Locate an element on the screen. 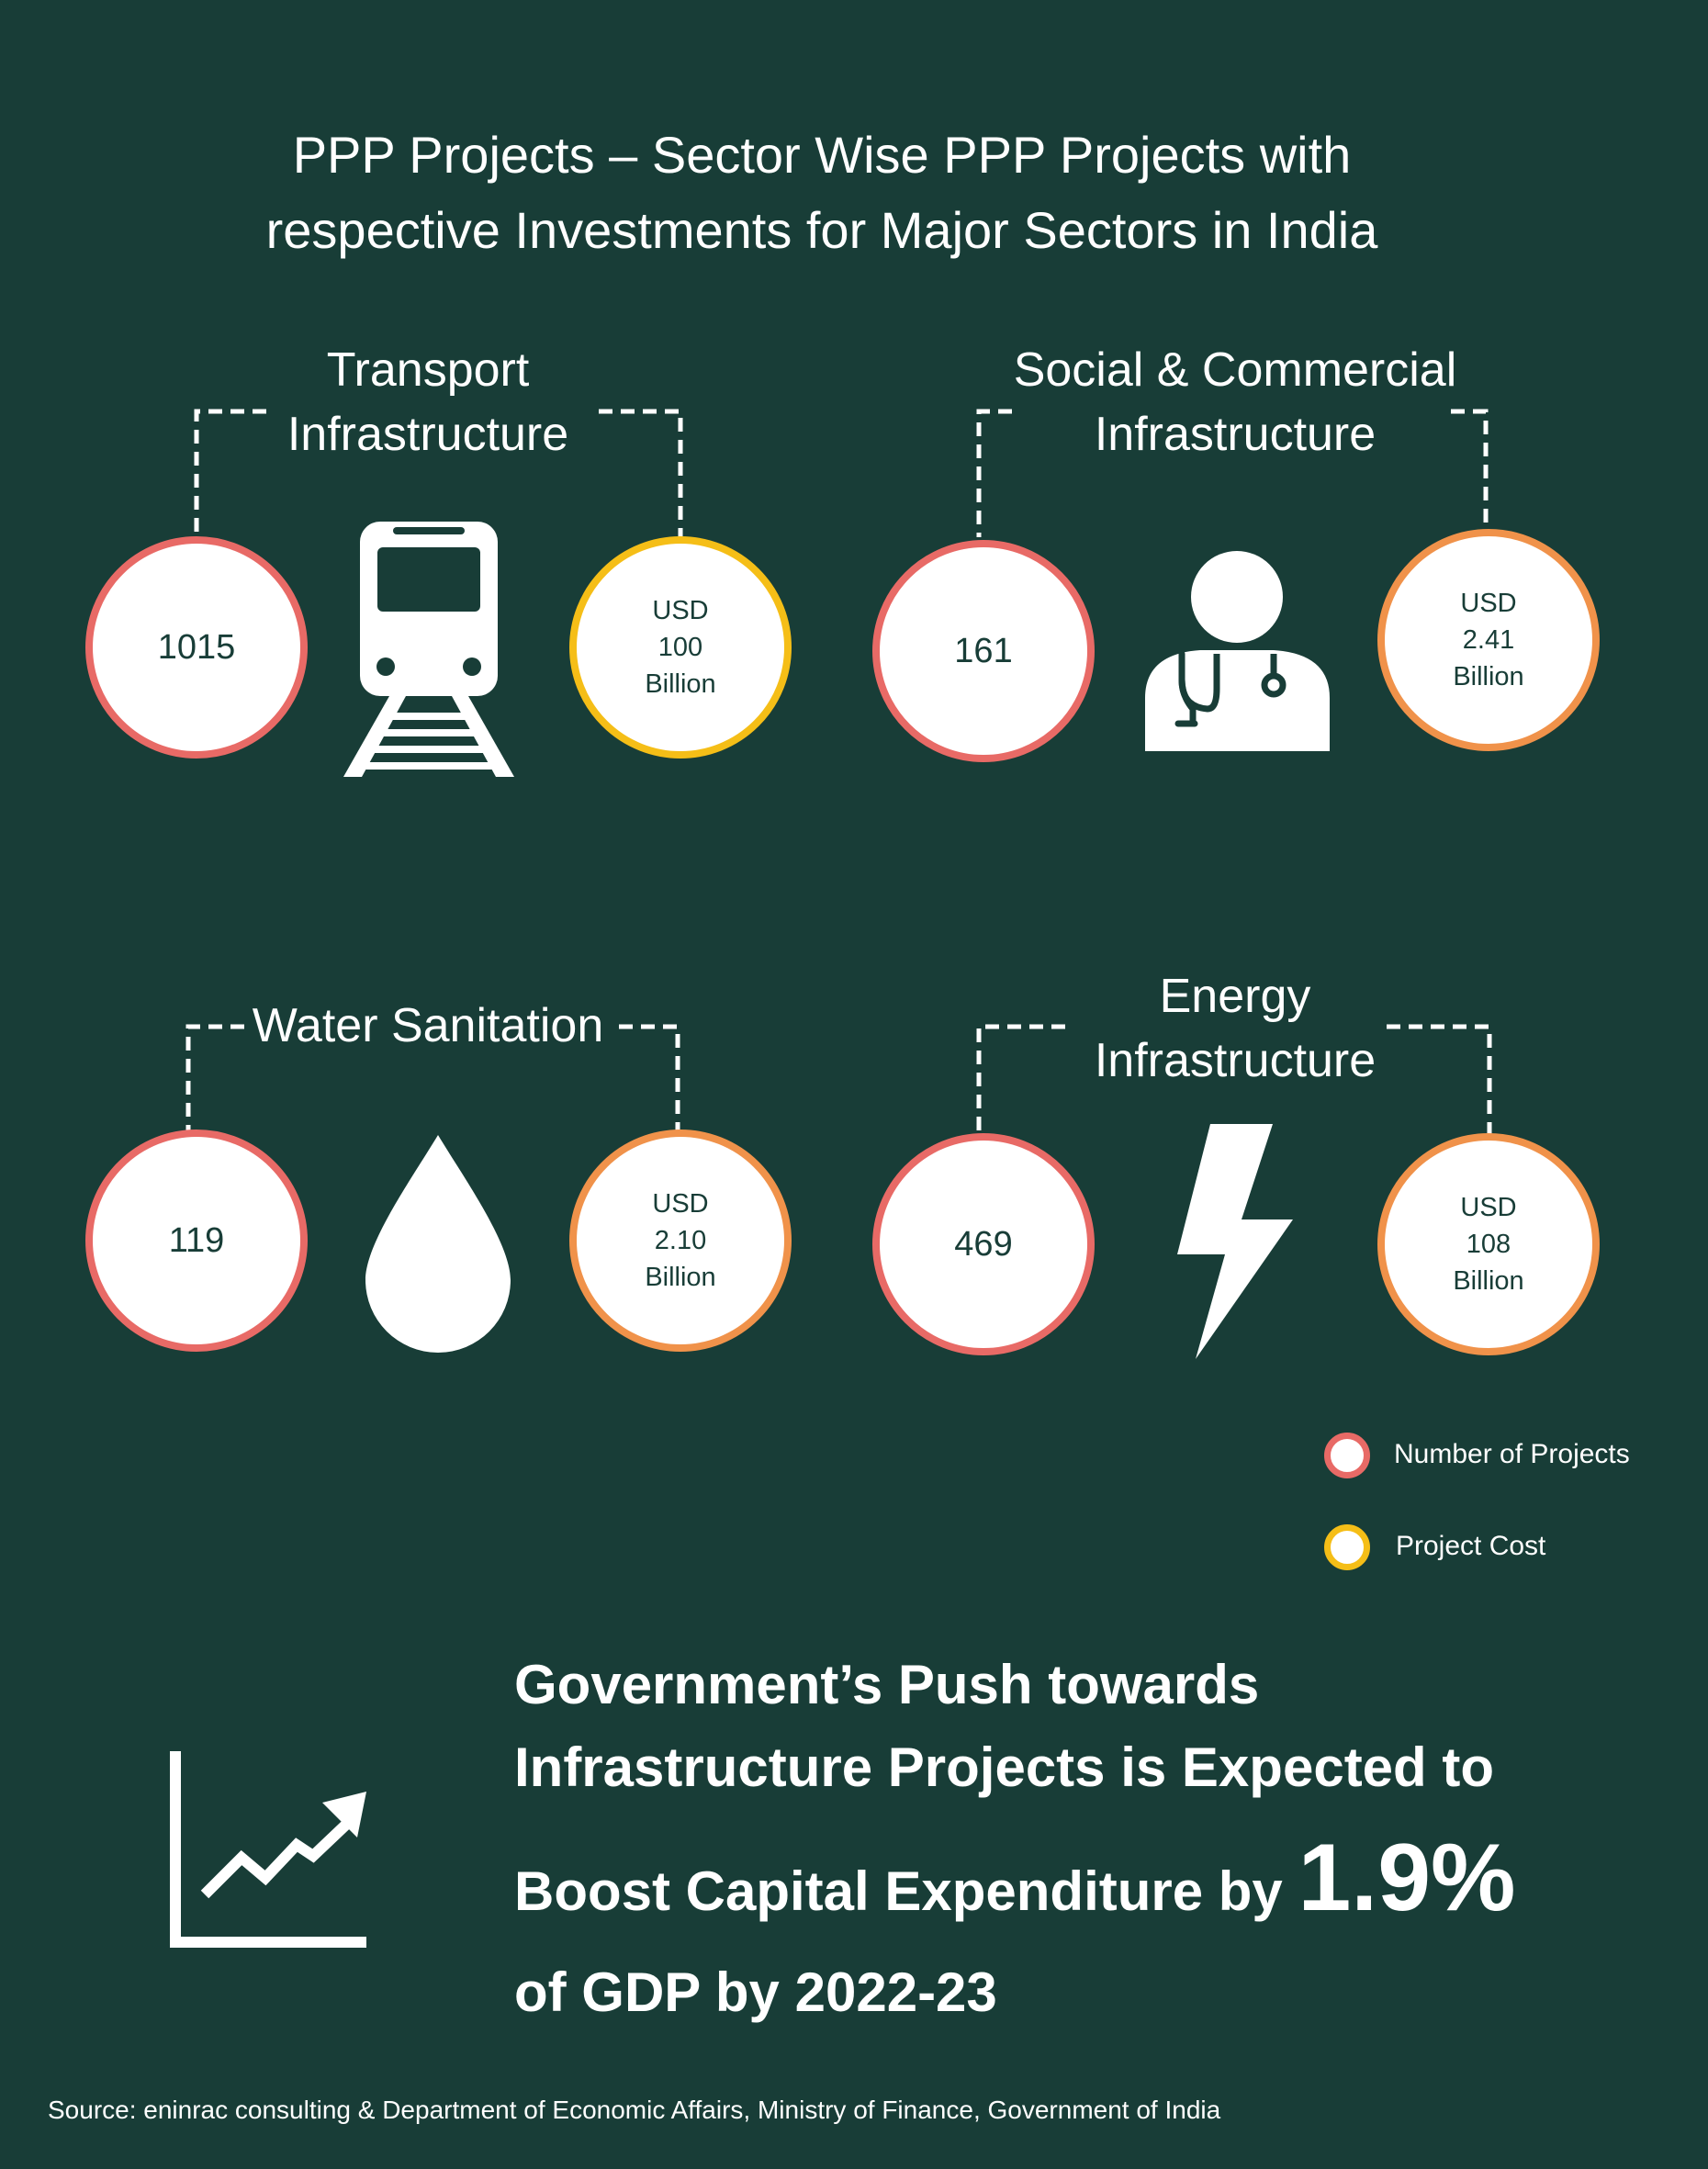 This screenshot has height=2169, width=1708. energy-projects-circle: 469 is located at coordinates (984, 1244).